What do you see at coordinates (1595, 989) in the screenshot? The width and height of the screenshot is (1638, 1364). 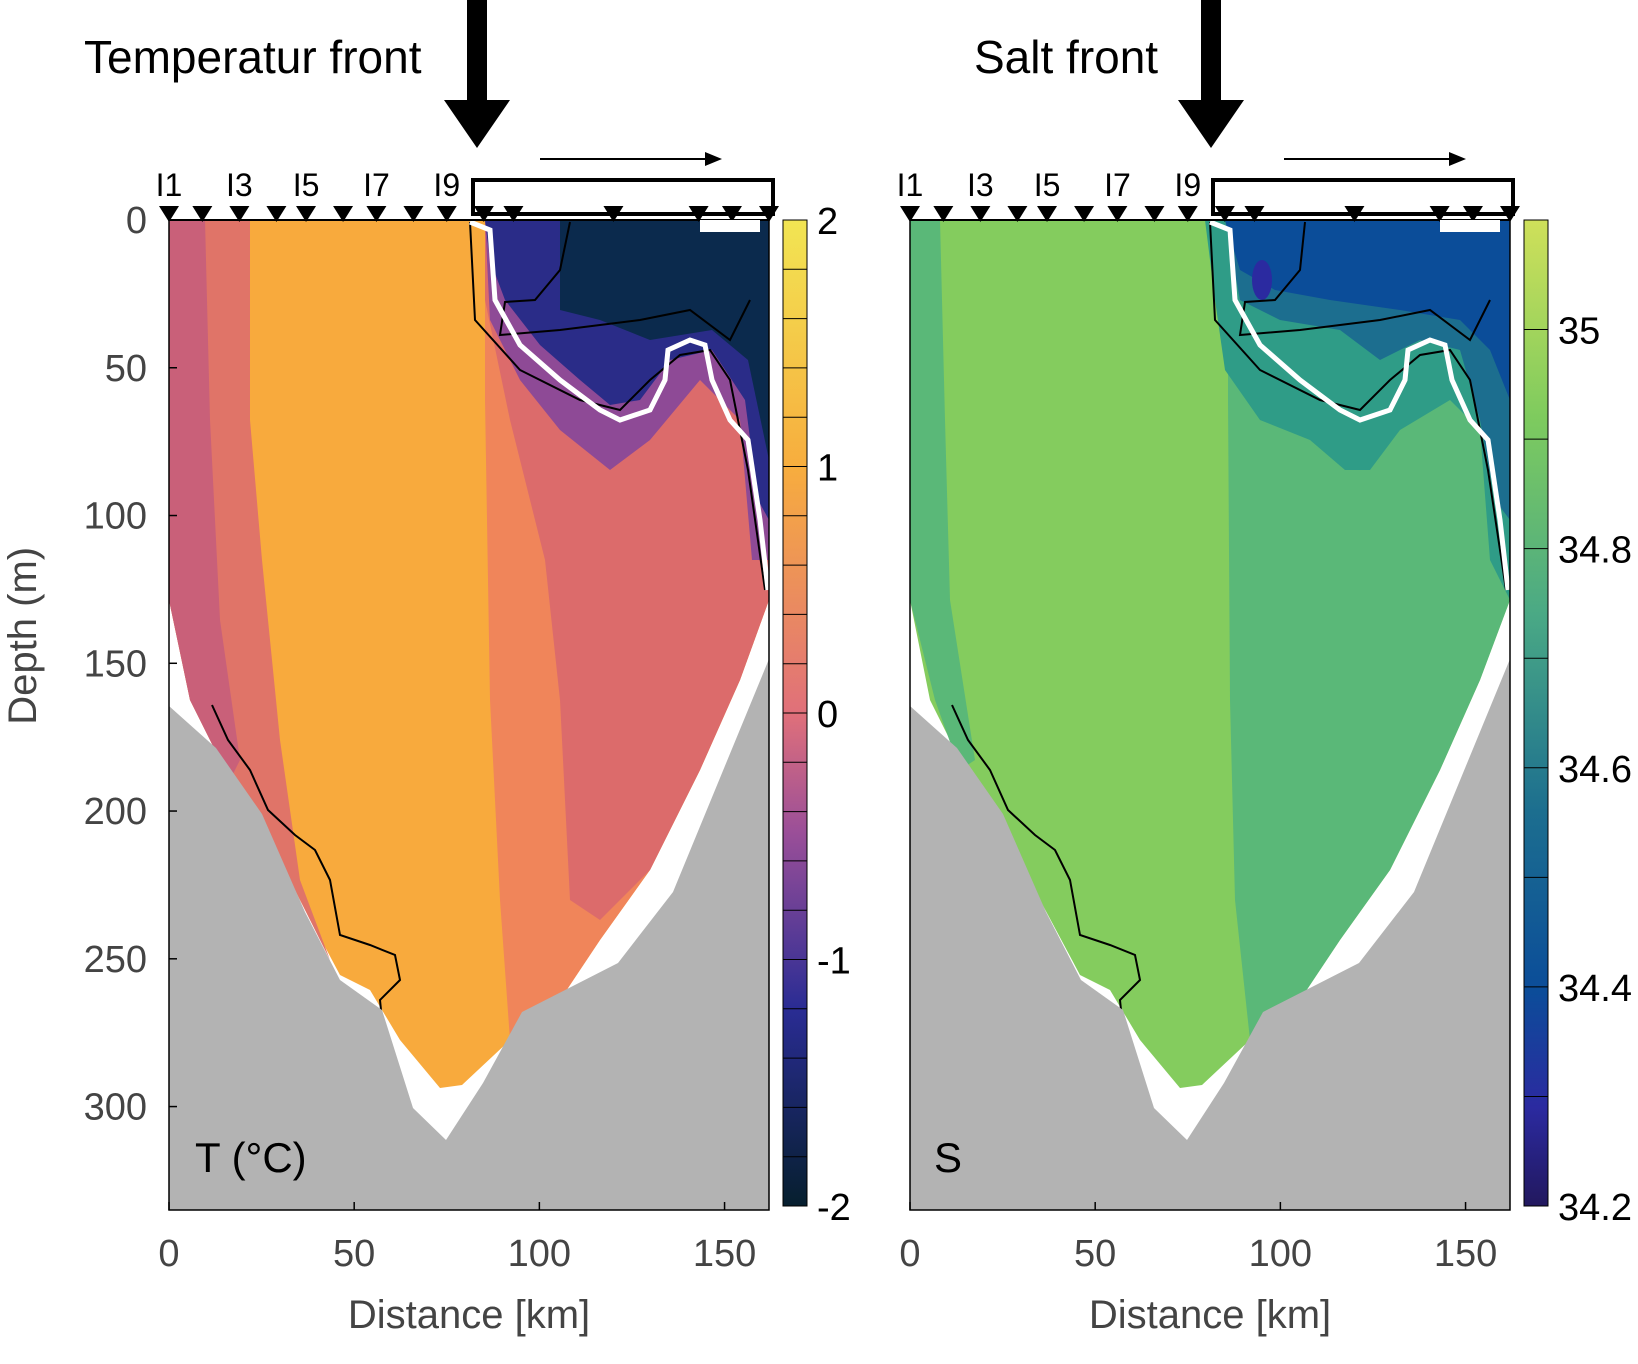 I see `colorbar-tick-label: 34.4` at bounding box center [1595, 989].